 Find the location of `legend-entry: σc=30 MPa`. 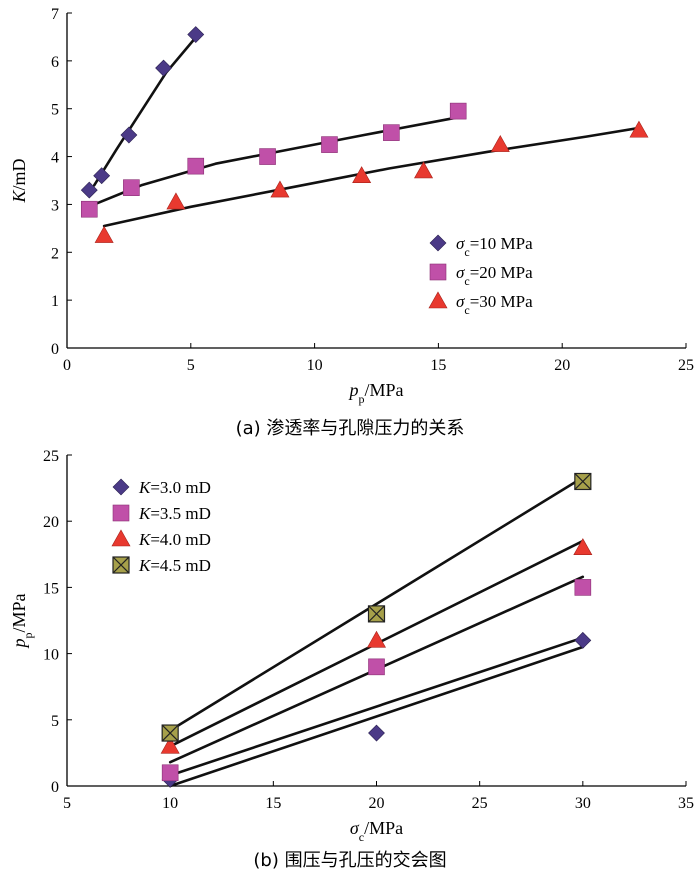

legend-entry: σc=30 MPa is located at coordinates (494, 304).